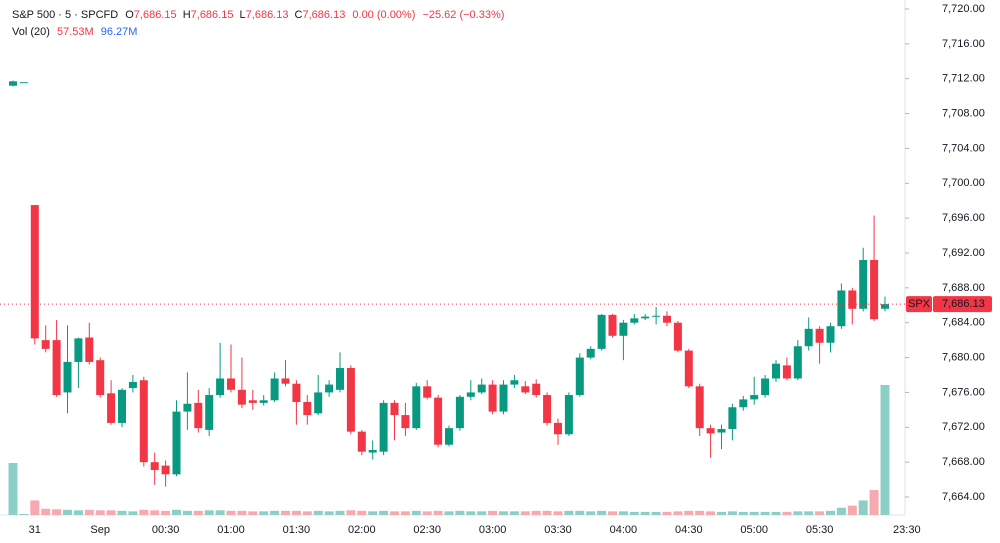  What do you see at coordinates (963, 113) in the screenshot?
I see `y-tick-label: 7,708.00` at bounding box center [963, 113].